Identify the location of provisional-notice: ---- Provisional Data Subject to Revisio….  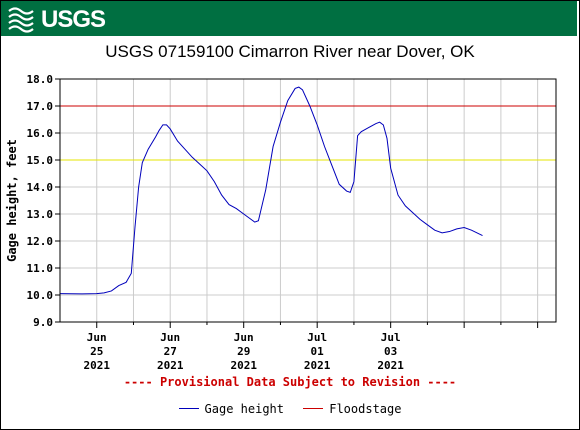
(290, 382).